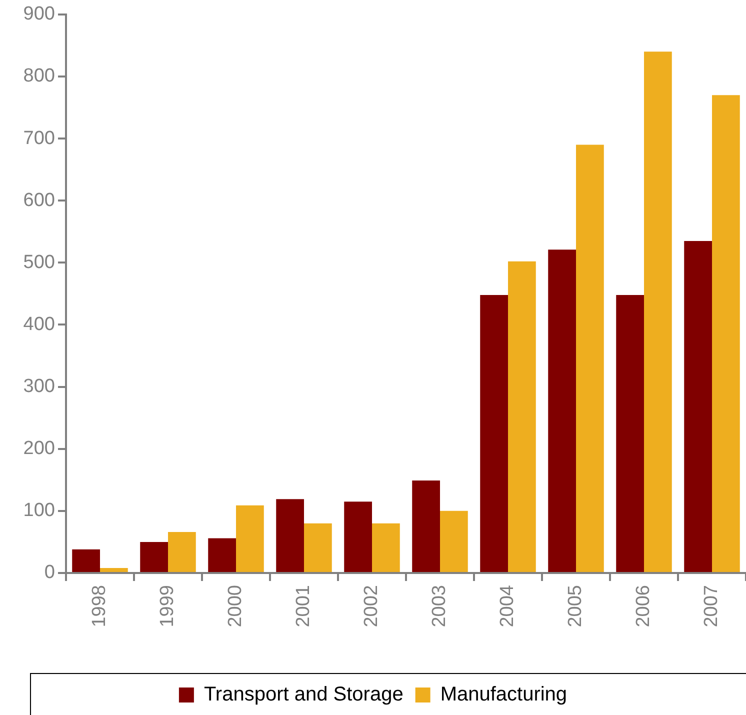  I want to click on y-tick-label: 400, so click(39, 324).